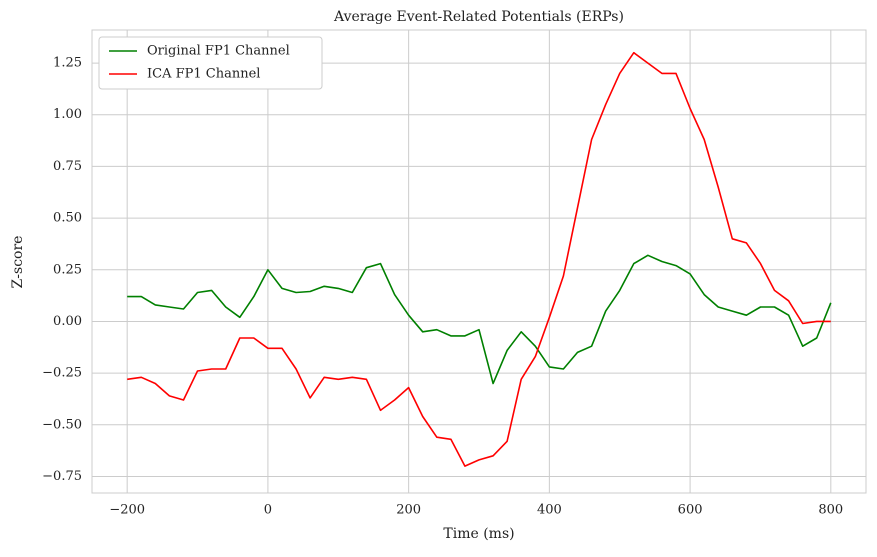 This screenshot has width=877, height=557. Describe the element at coordinates (18, 262) in the screenshot. I see `y-axis-label: Z-score` at that location.